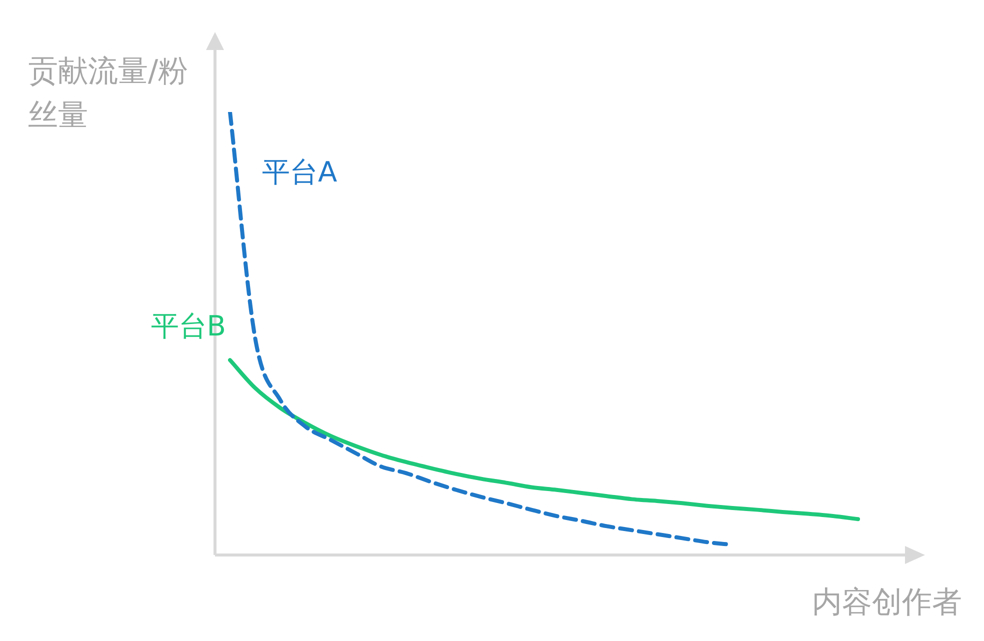  Describe the element at coordinates (300, 171) in the screenshot. I see `series-label: 平台A` at that location.